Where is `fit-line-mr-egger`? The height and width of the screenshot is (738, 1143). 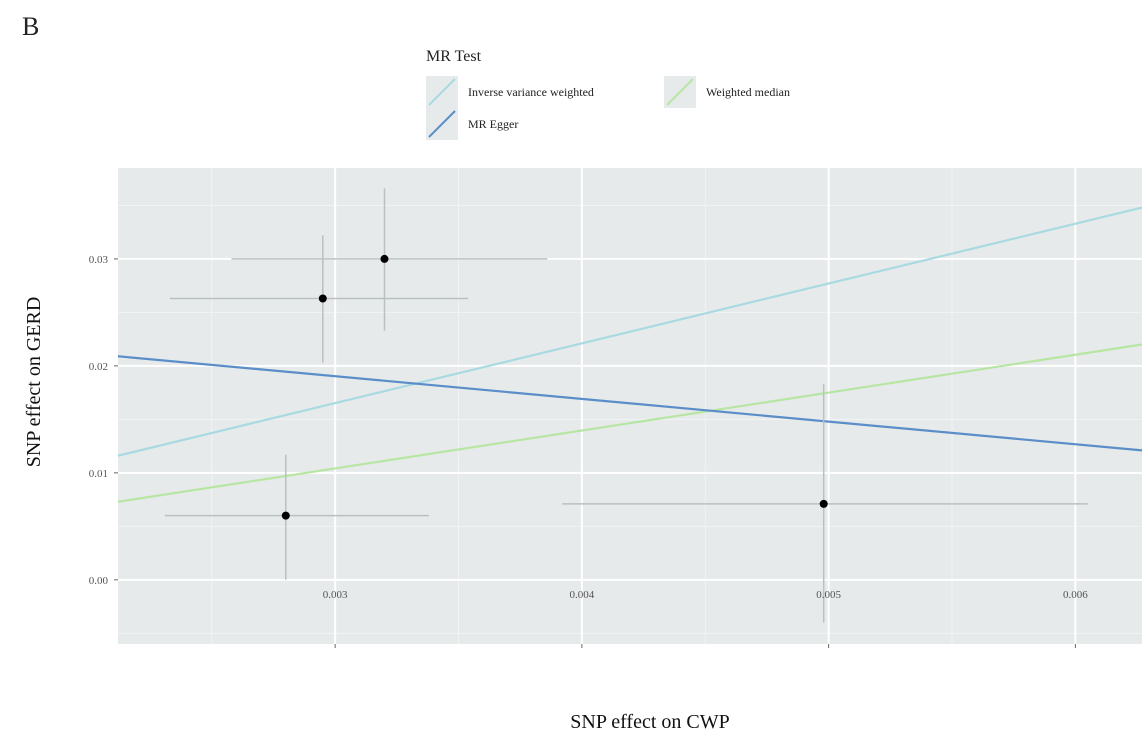
fit-line-mr-egger is located at coordinates (630, 403).